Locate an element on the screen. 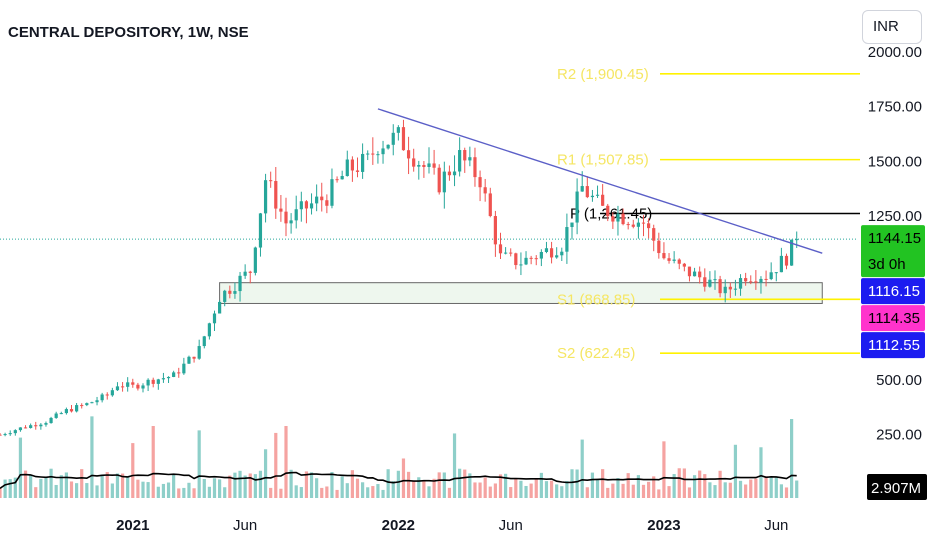  volume-tag-value: 2.907M is located at coordinates (896, 488).